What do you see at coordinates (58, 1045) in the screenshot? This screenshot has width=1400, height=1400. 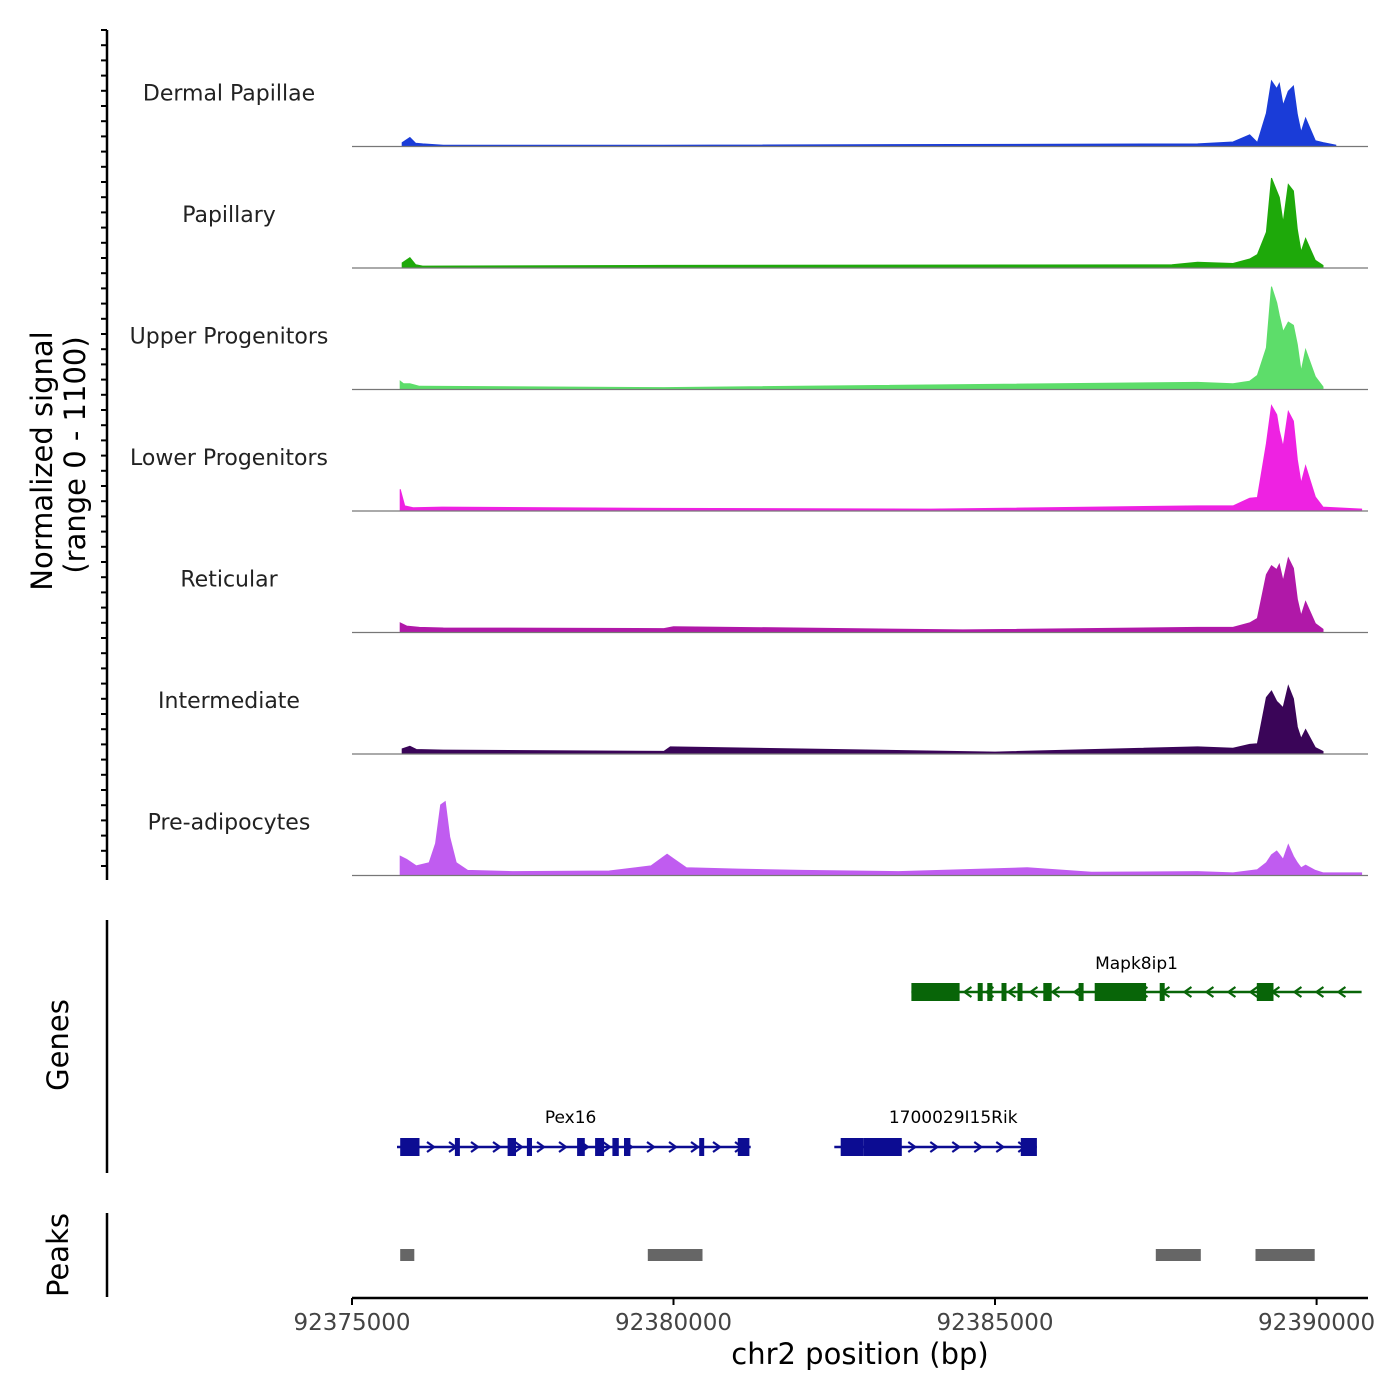 I see `genes-panel-title: Genes` at bounding box center [58, 1045].